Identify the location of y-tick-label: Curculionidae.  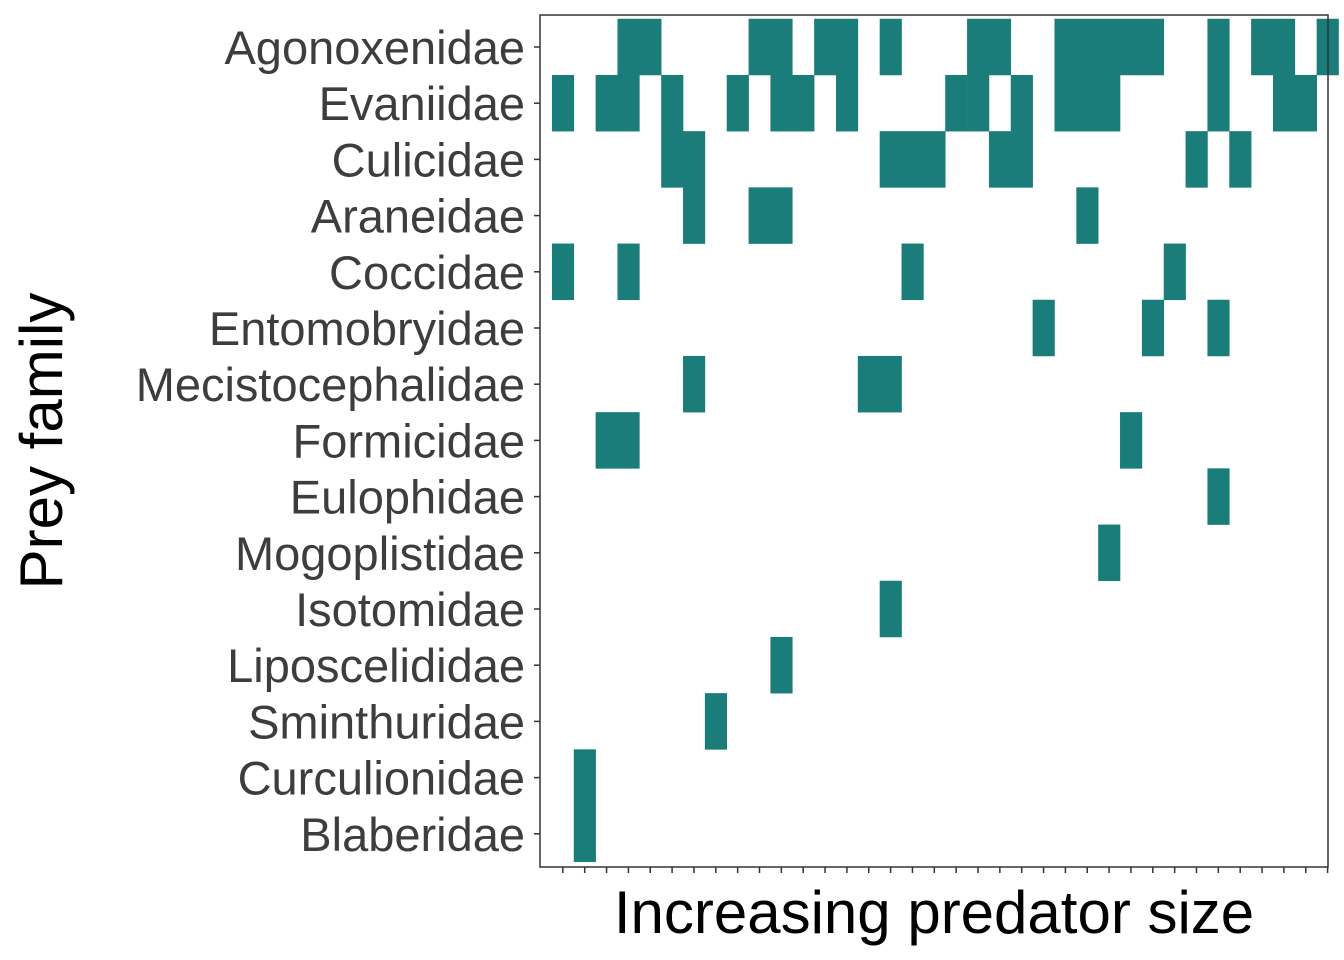
(381, 778).